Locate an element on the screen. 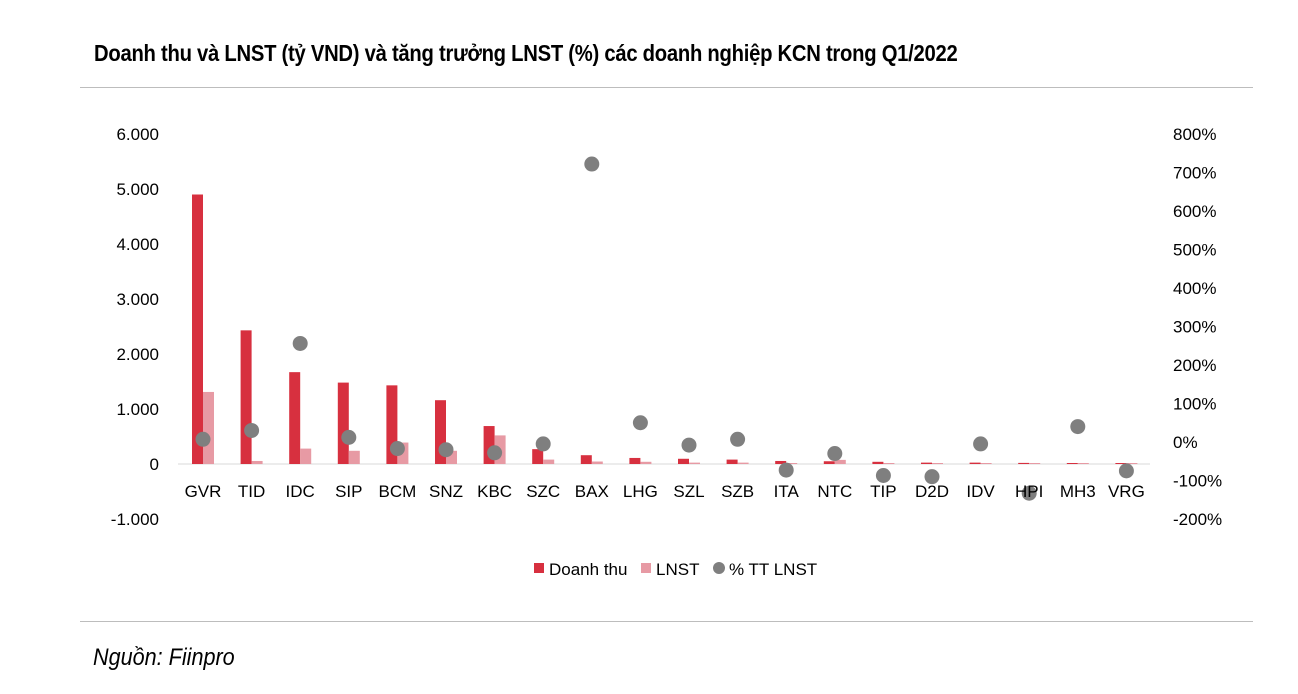 The image size is (1298, 694). x-axis-tick-label: HPI is located at coordinates (1029, 491).